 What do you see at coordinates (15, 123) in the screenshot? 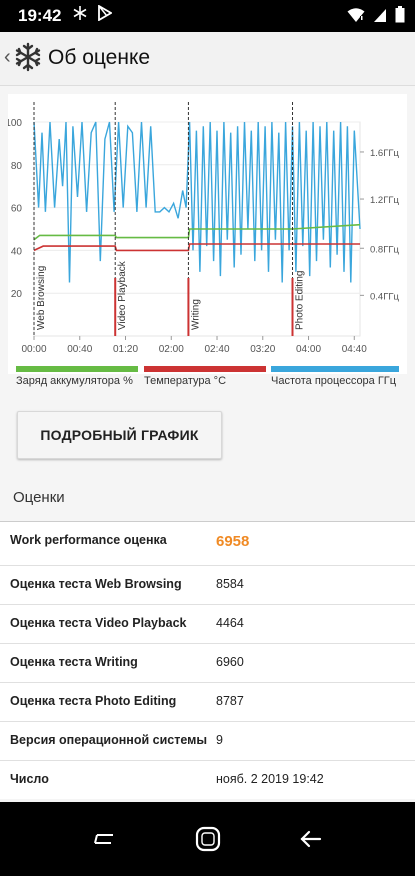
I see `y-tick-label: 100` at bounding box center [15, 123].